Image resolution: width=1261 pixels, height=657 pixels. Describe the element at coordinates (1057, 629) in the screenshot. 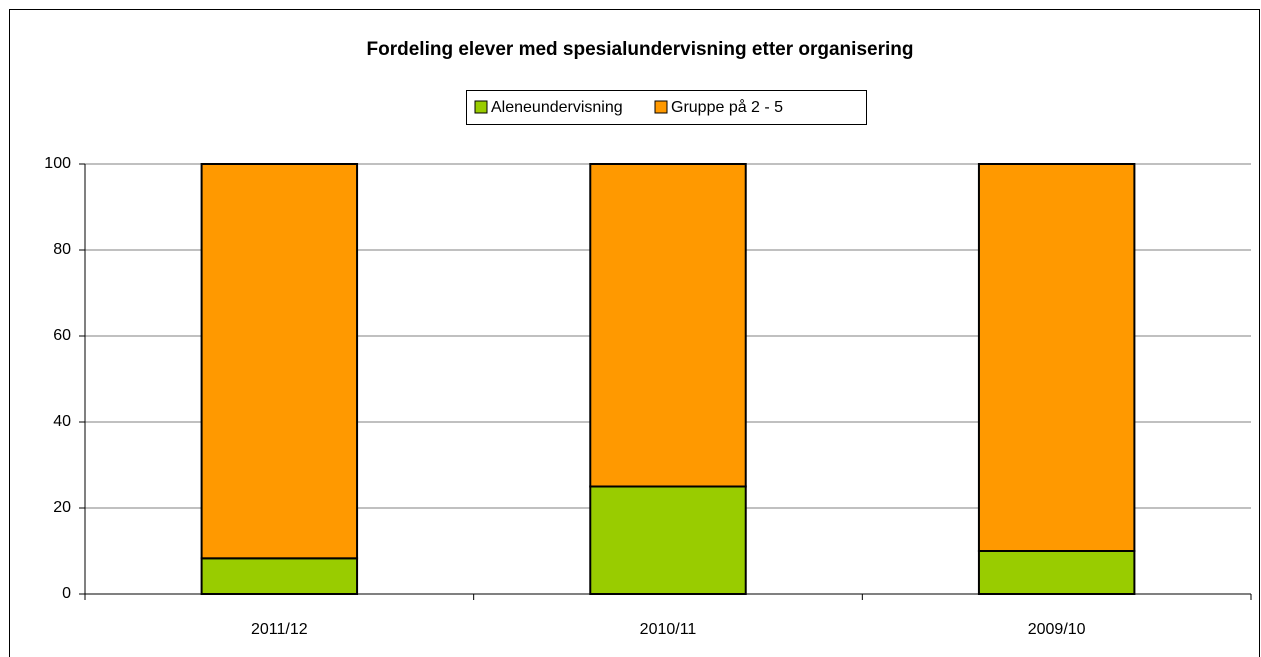

I see `x-tick-label: 2009/10` at that location.